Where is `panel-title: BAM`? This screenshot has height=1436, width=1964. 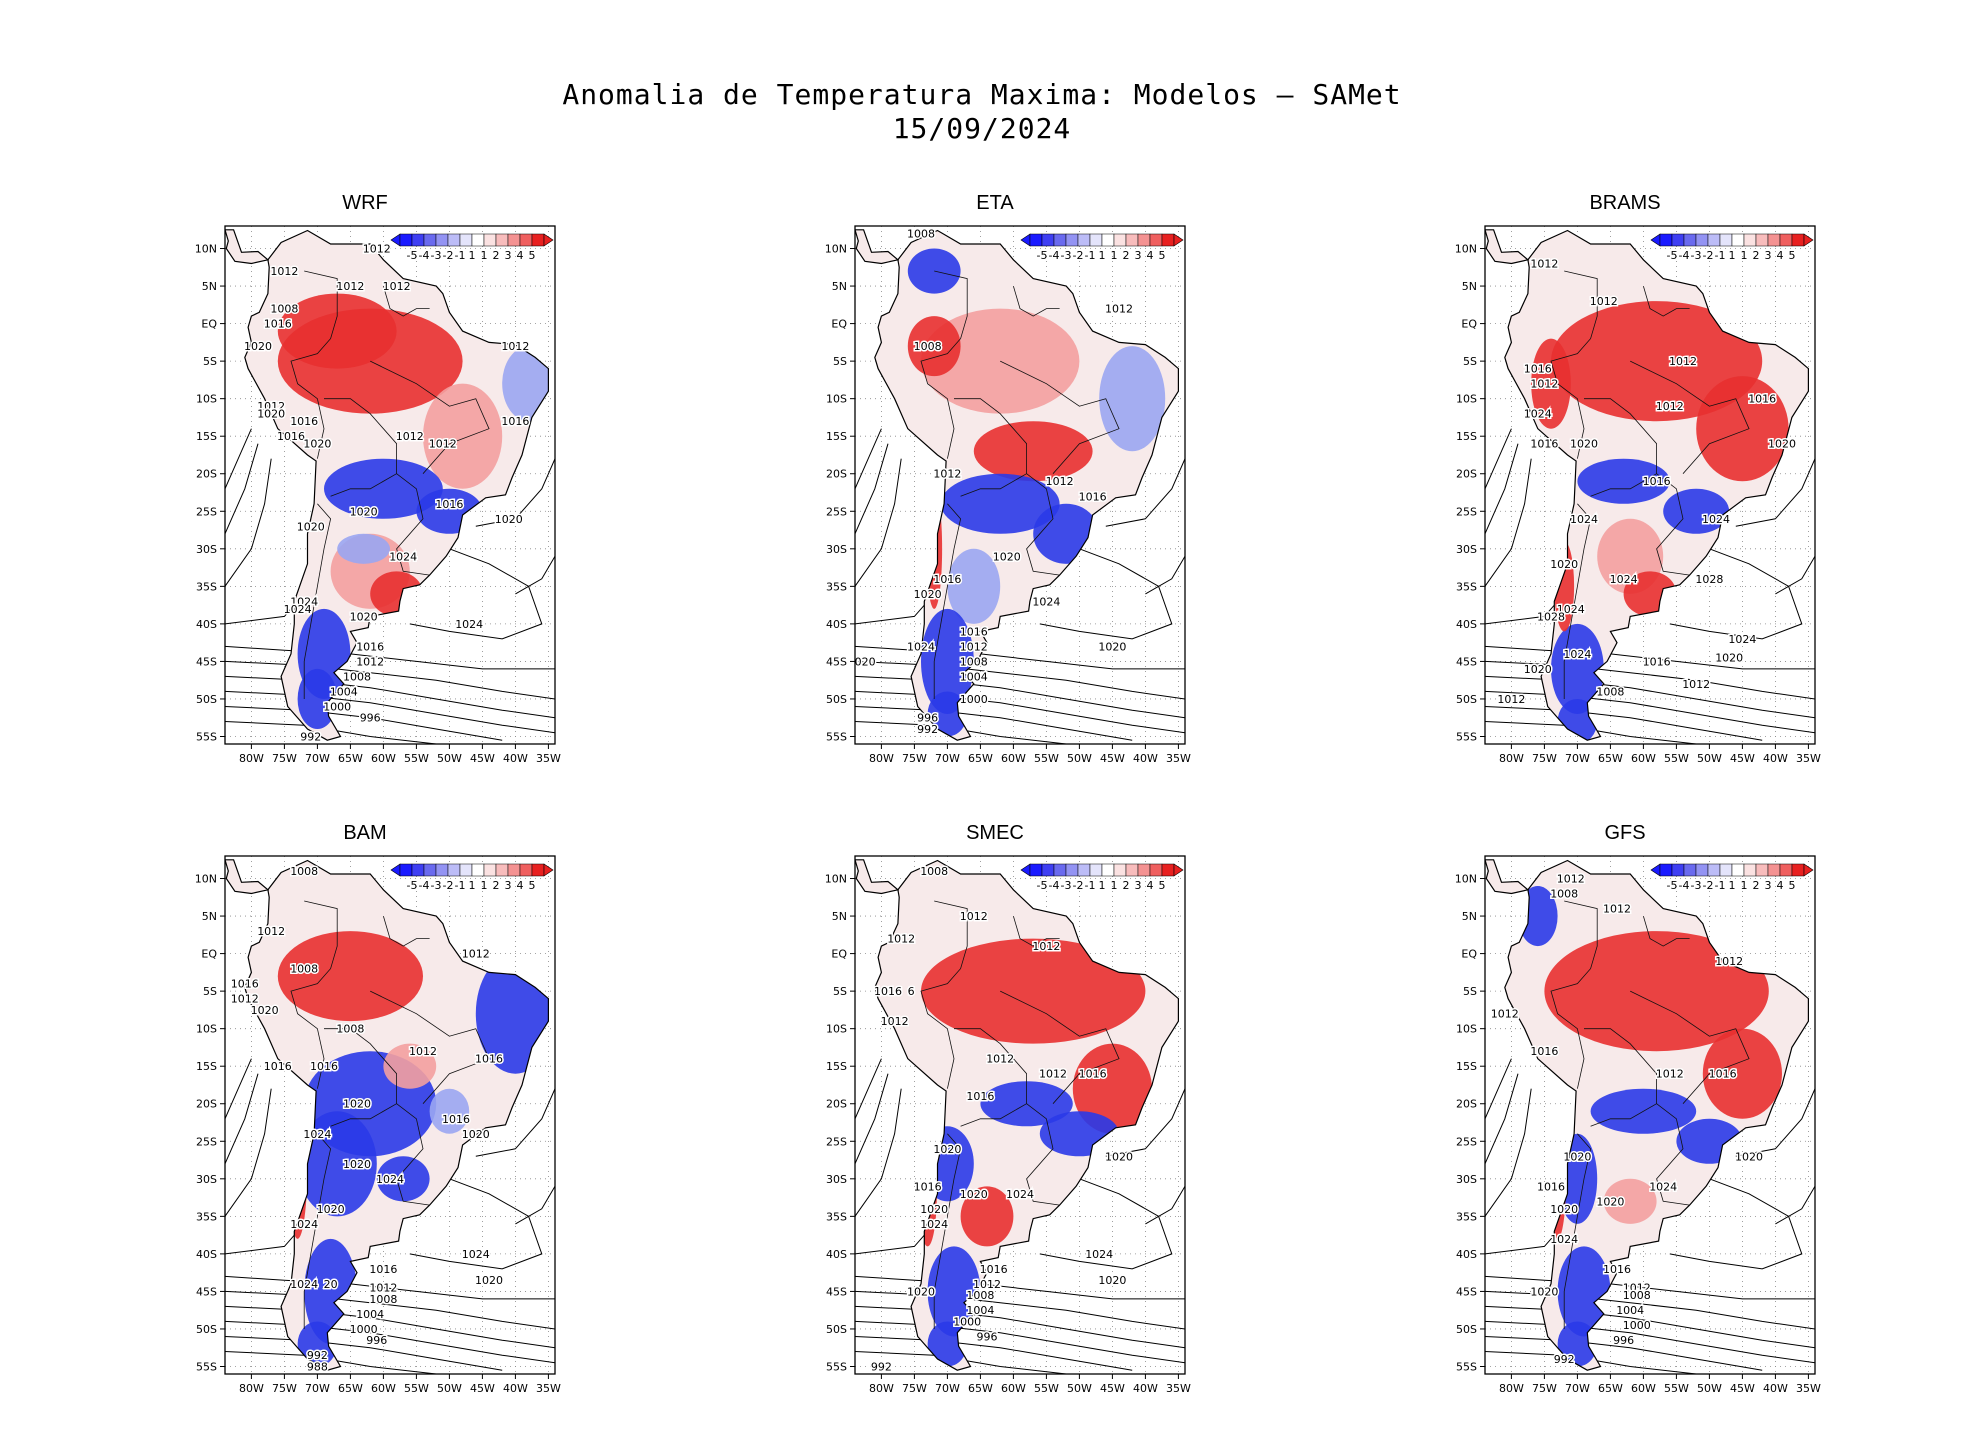
panel-title: BAM is located at coordinates (365, 833).